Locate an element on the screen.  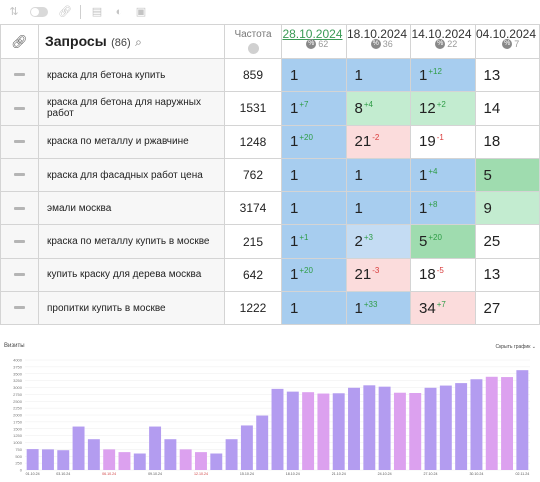
toolbar-divider is located at coordinates (80, 12).